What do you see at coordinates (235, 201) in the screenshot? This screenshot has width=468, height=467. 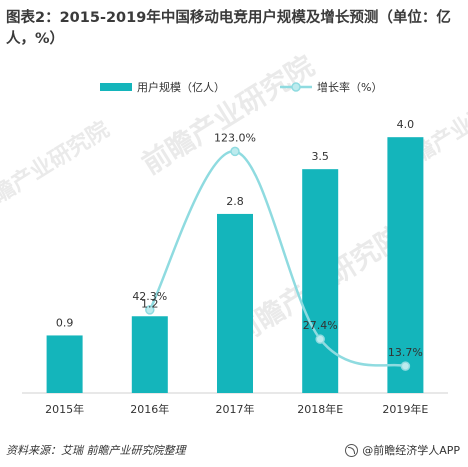 I see `bar-value-label: 2.8` at bounding box center [235, 201].